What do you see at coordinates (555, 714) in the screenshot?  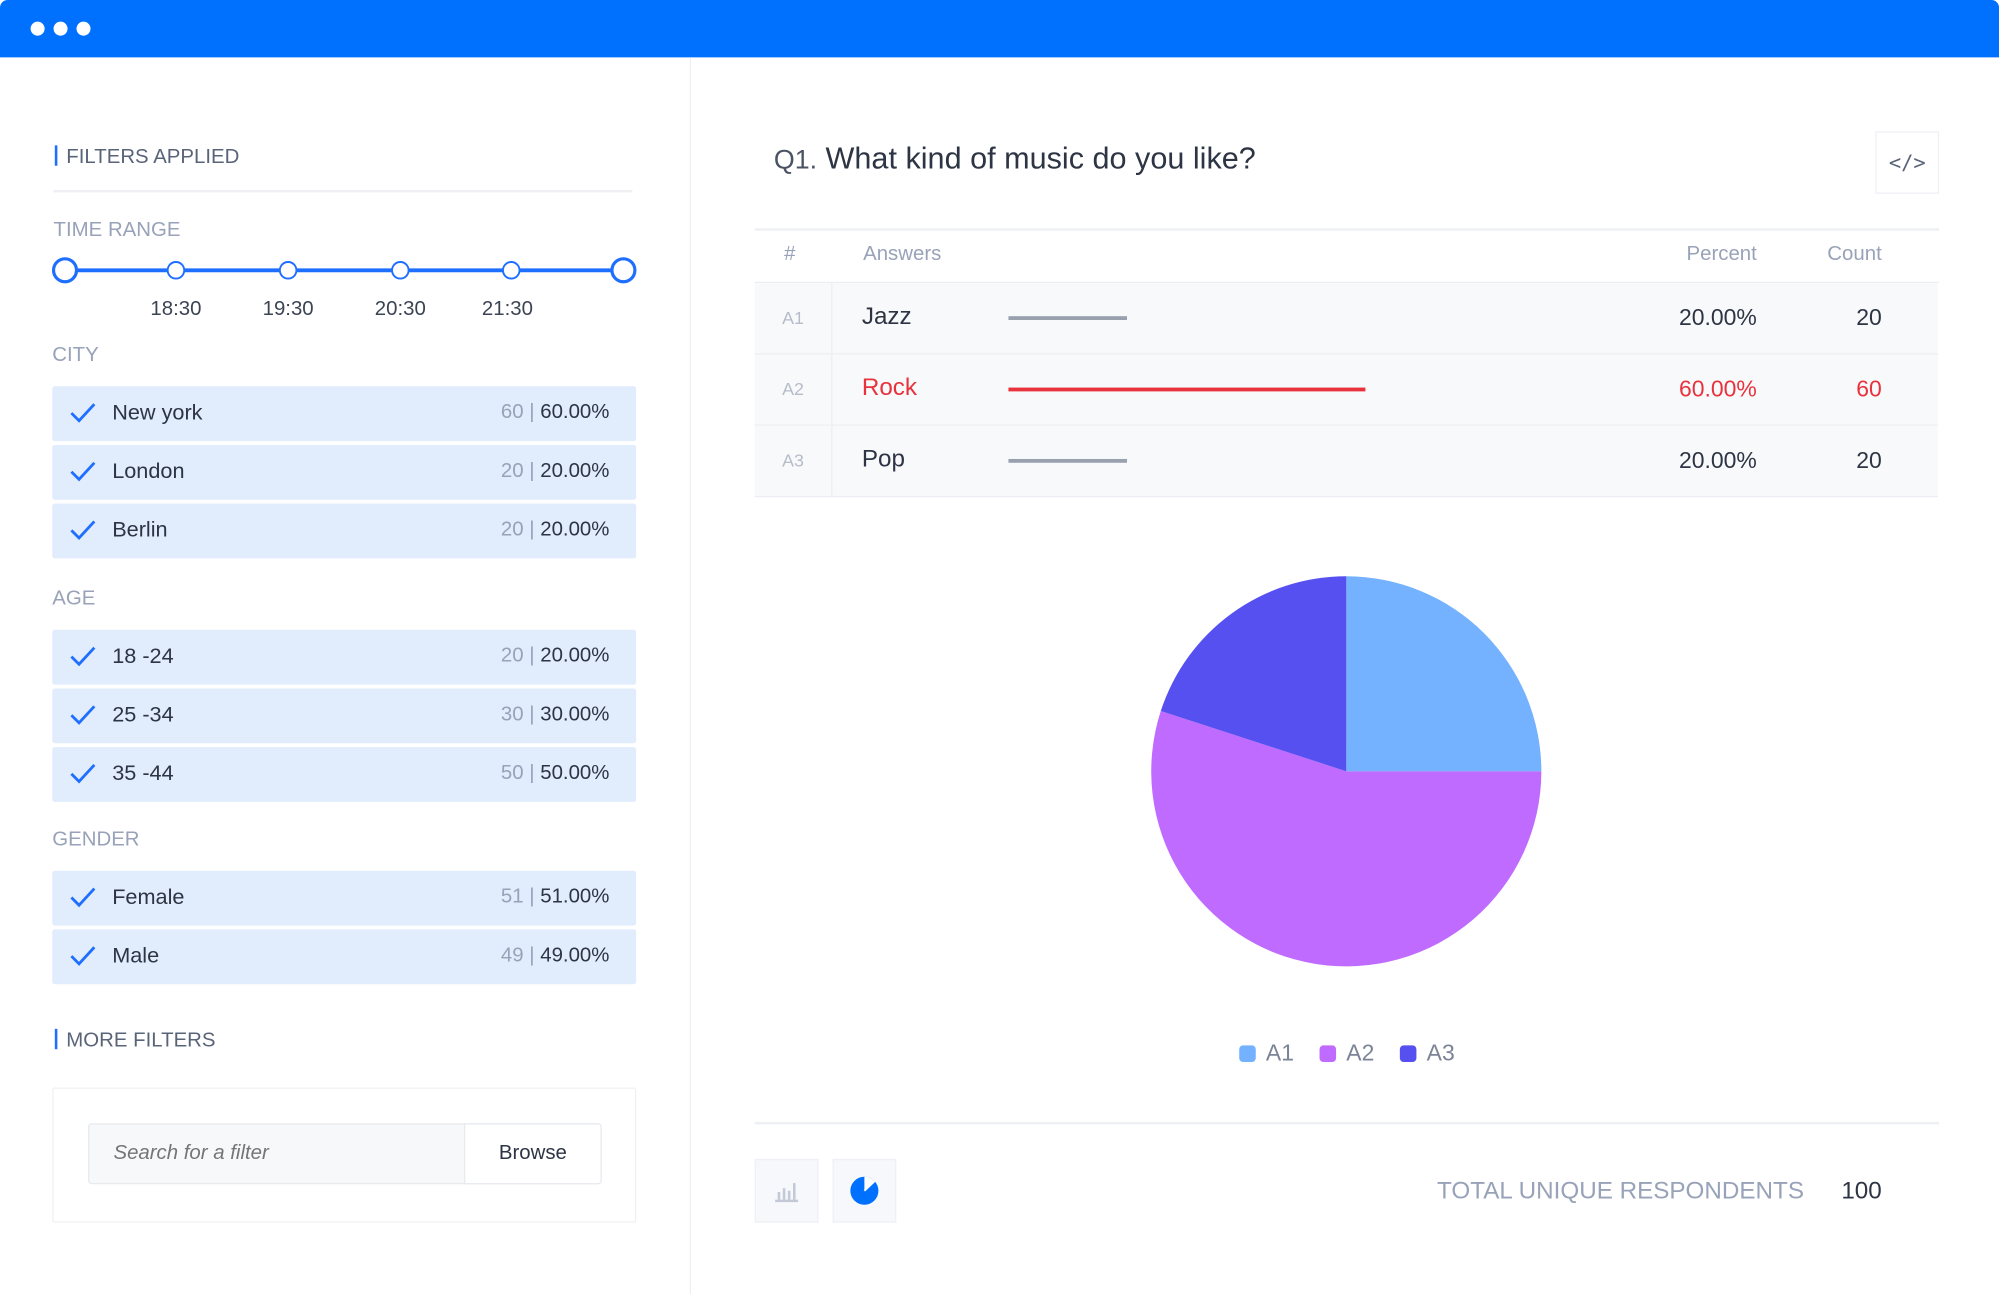 I see `filter-item-stats: 30 | 30.00%` at bounding box center [555, 714].